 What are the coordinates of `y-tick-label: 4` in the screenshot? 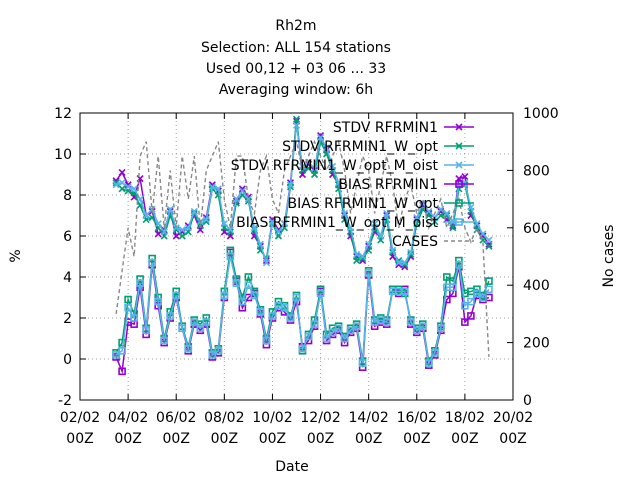 It's located at (67, 278).